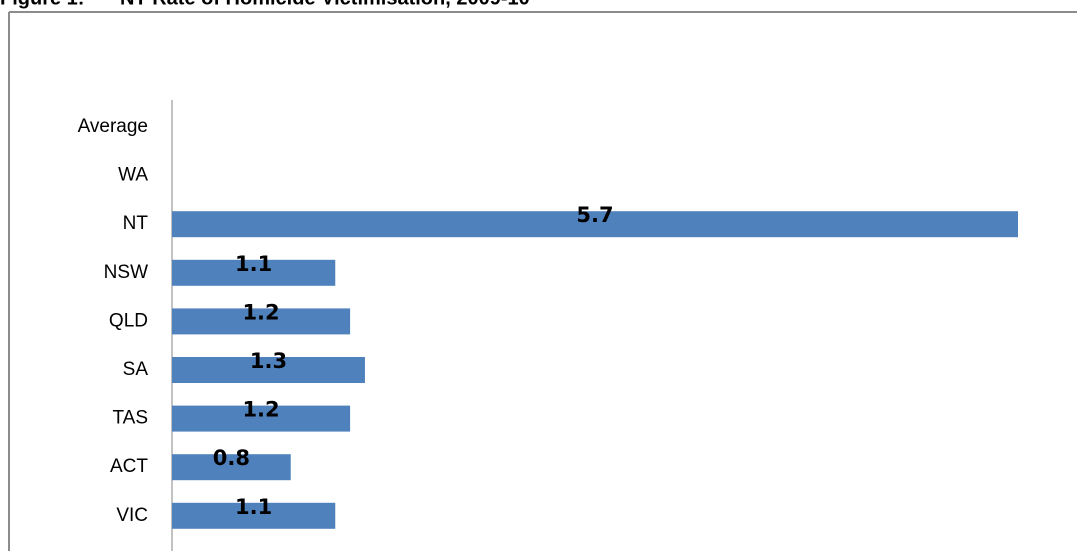 The image size is (1077, 551). I want to click on y-tick-label: QLD, so click(128, 320).